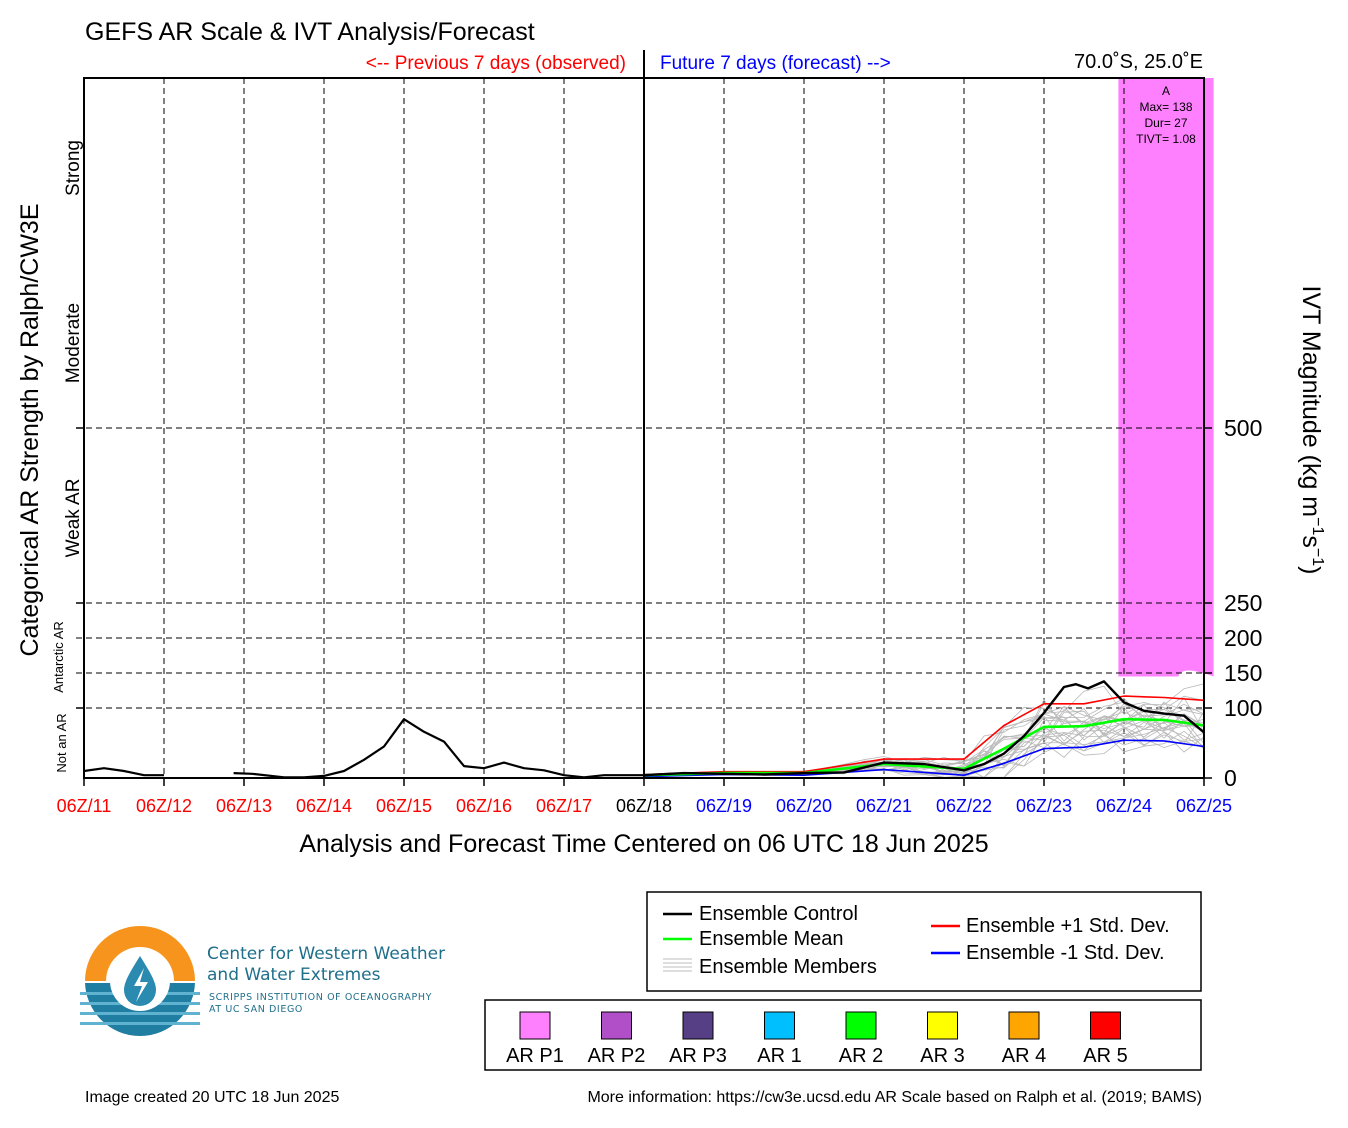  I want to click on category-weak: Weak AR, so click(73, 518).